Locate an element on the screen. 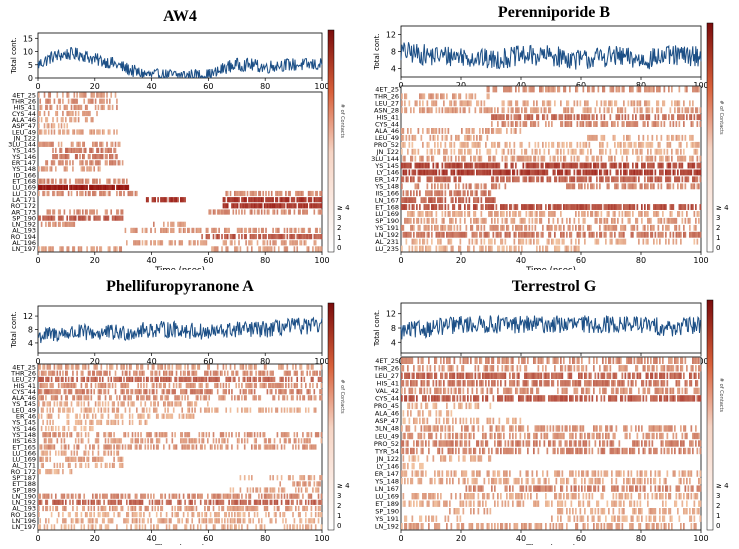 Image resolution: width=739 pixels, height=549 pixels. colorbar-tick-label: 0 is located at coordinates (718, 248).